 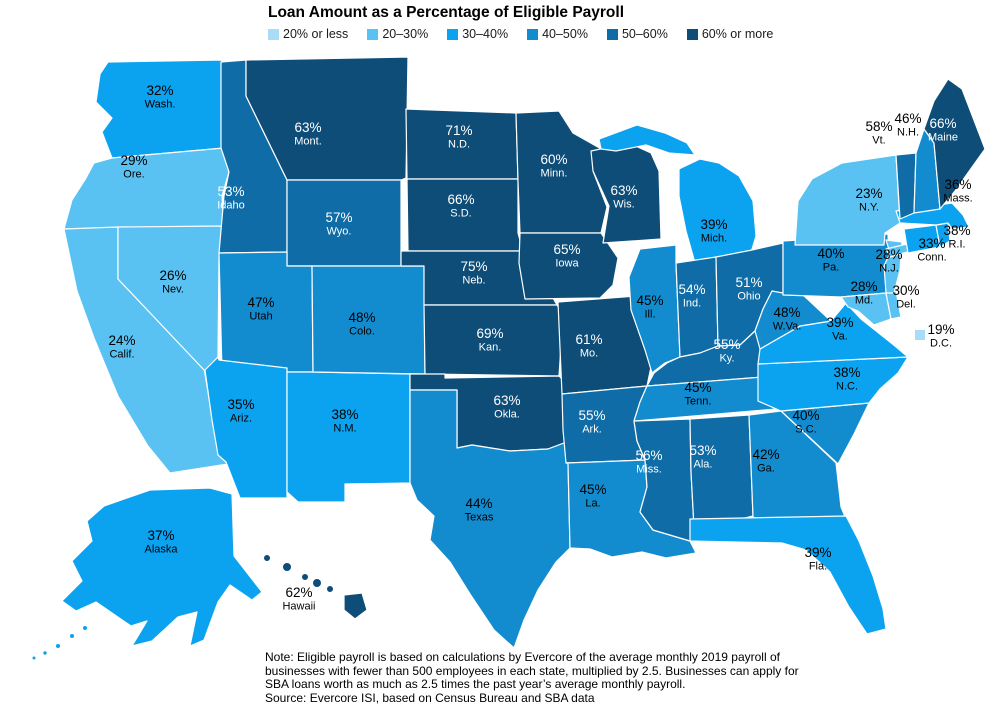 I want to click on state-abbr: N.M., so click(x=344, y=429).